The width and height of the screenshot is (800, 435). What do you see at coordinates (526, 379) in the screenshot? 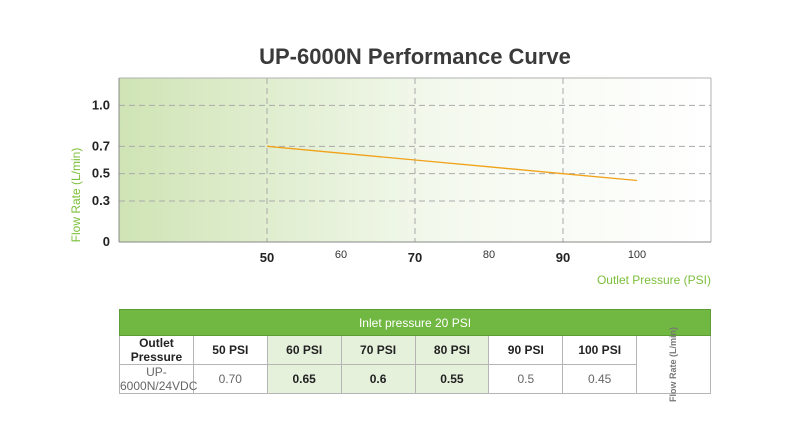
I see `value-cell-90: 0.5` at bounding box center [526, 379].